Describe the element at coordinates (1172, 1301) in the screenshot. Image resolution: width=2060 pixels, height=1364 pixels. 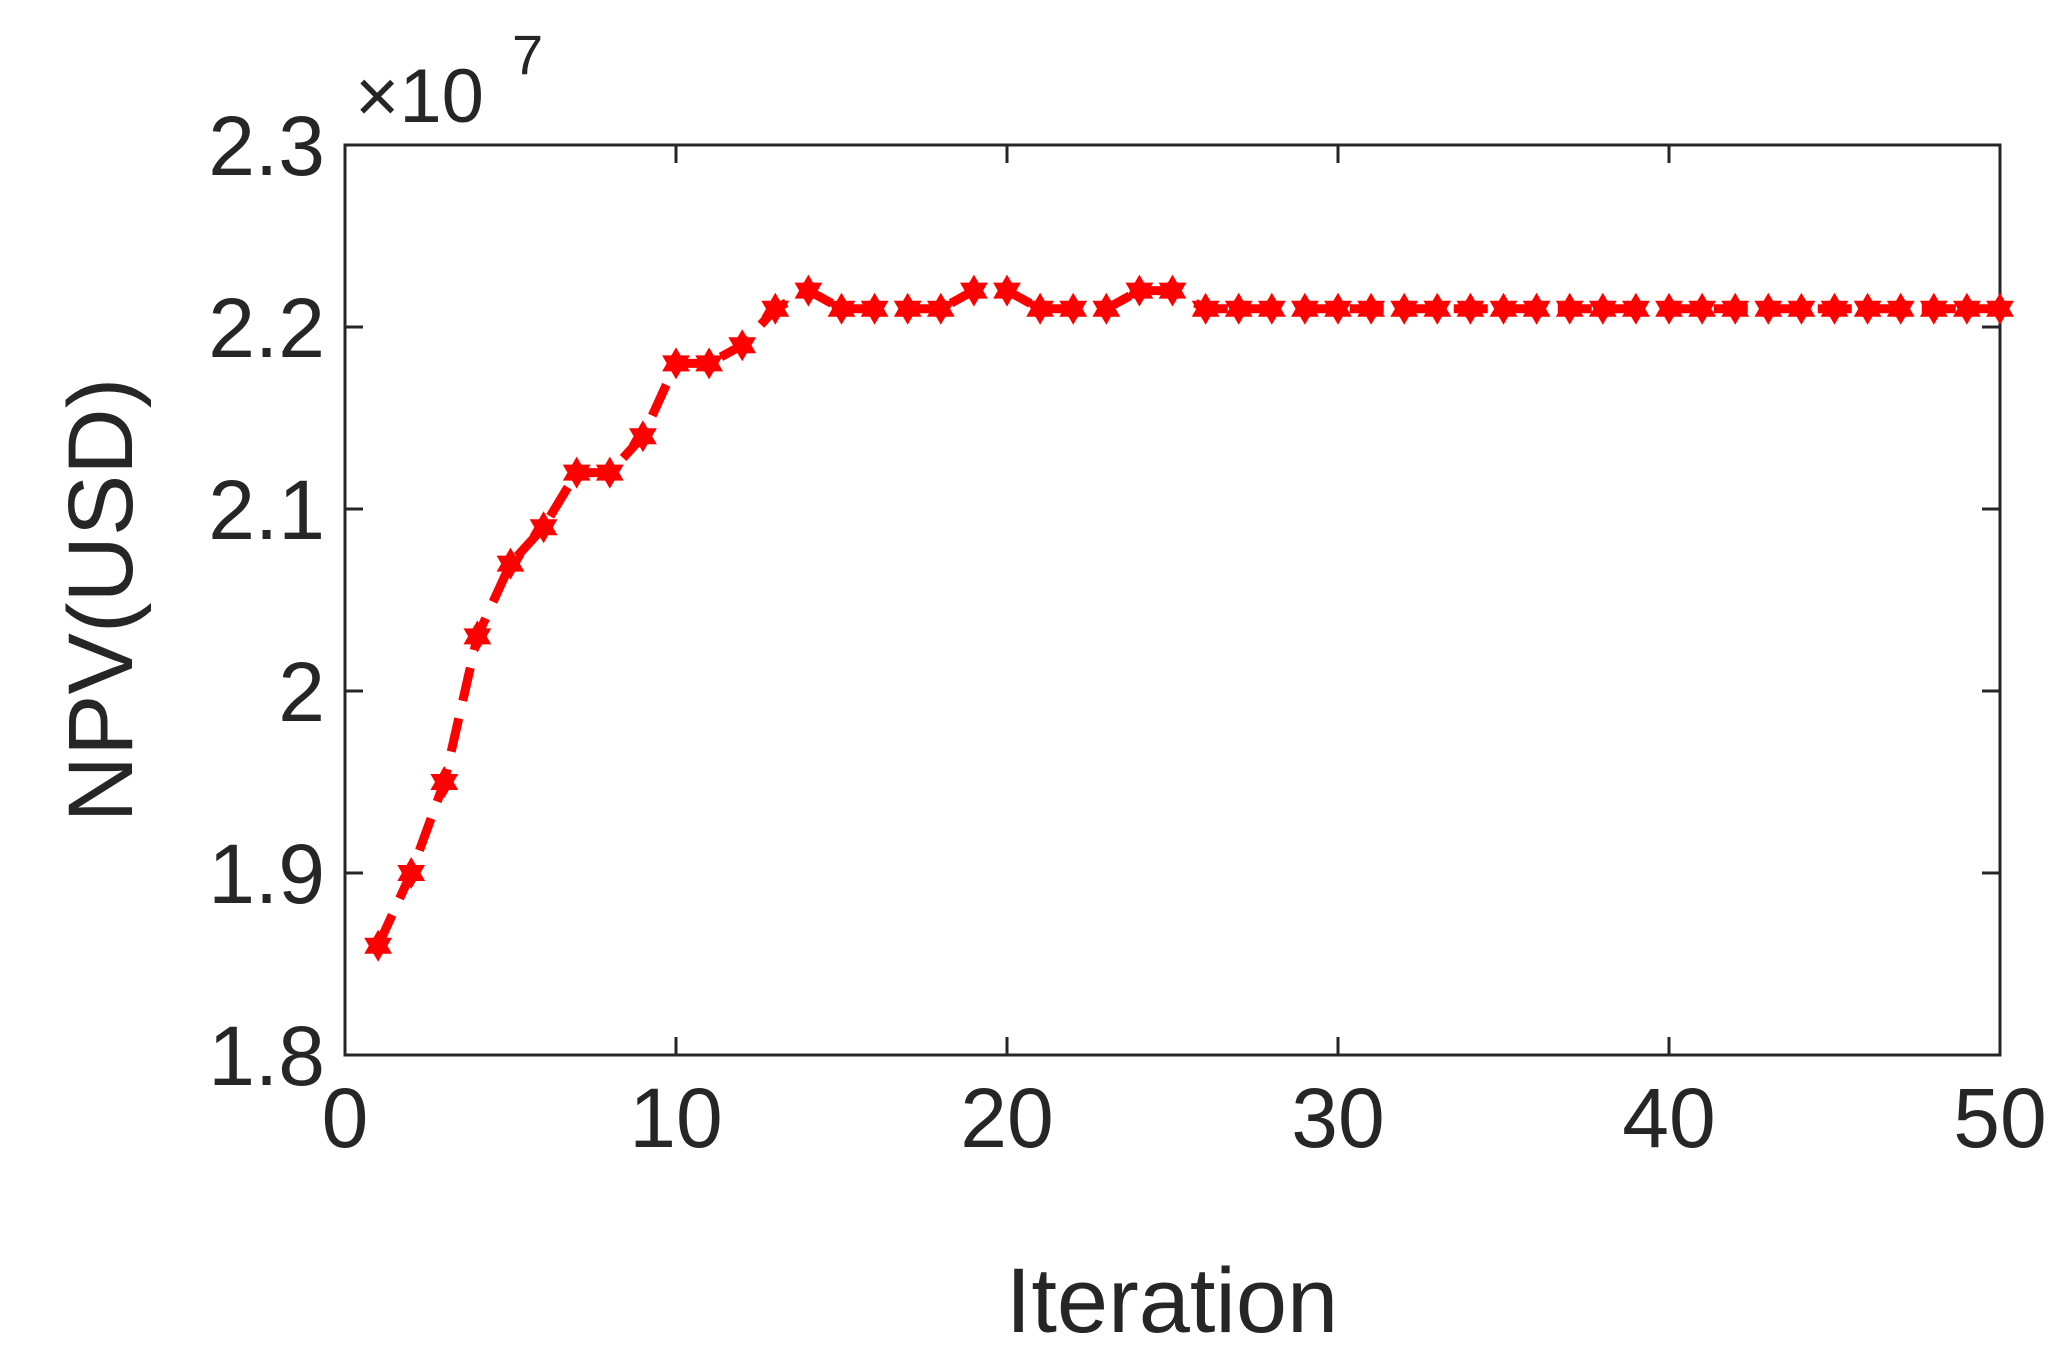
I see `x-axis-label: Iteration` at that location.